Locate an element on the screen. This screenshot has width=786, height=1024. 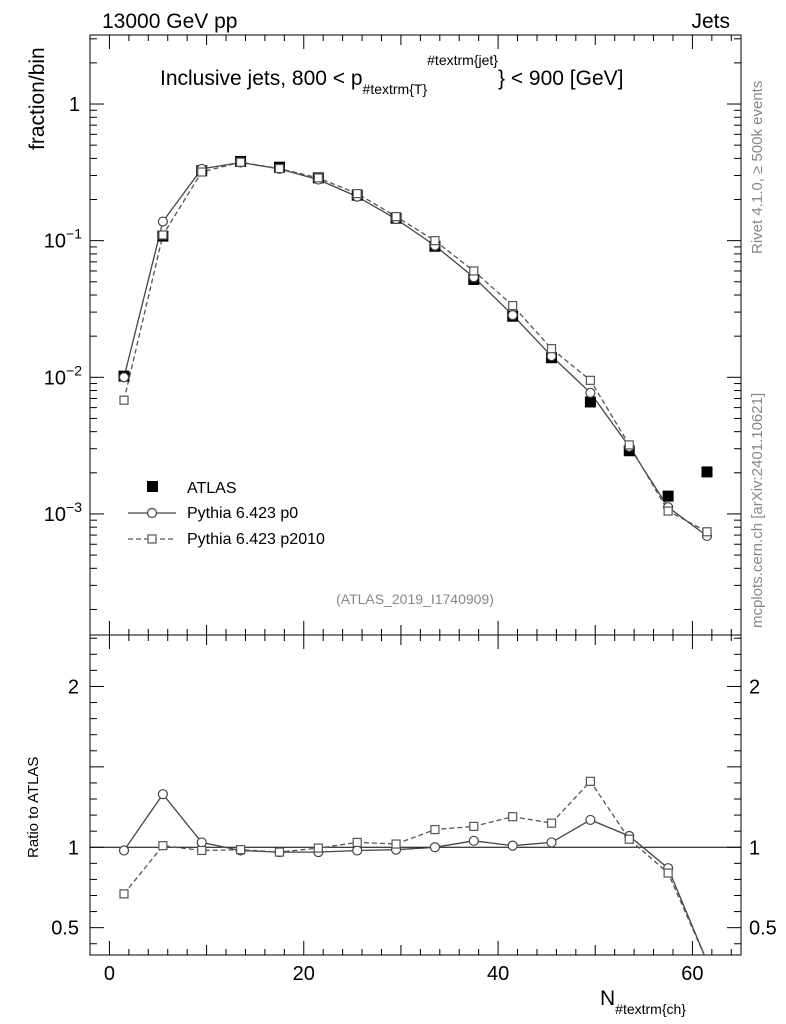
ratio-y-tick-label-right: 0.5 is located at coordinates (763, 929).